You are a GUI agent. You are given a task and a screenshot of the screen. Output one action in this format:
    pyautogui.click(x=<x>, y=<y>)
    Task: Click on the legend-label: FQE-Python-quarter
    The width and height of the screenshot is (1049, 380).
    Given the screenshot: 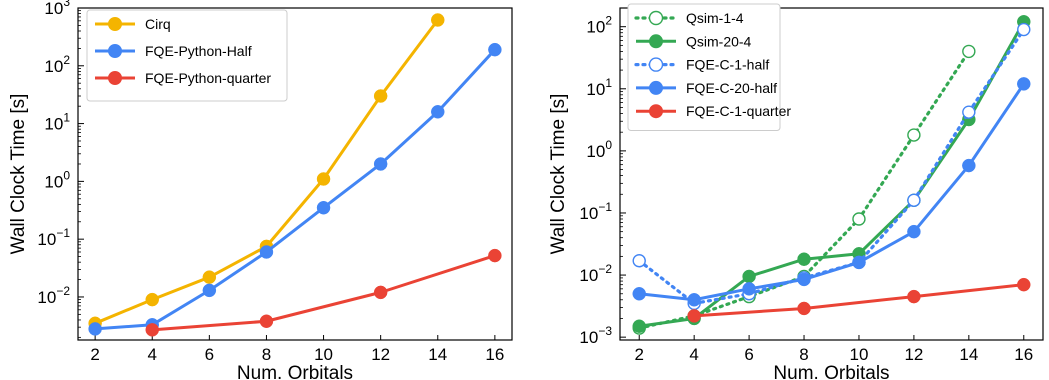 What is the action you would take?
    pyautogui.click(x=208, y=78)
    